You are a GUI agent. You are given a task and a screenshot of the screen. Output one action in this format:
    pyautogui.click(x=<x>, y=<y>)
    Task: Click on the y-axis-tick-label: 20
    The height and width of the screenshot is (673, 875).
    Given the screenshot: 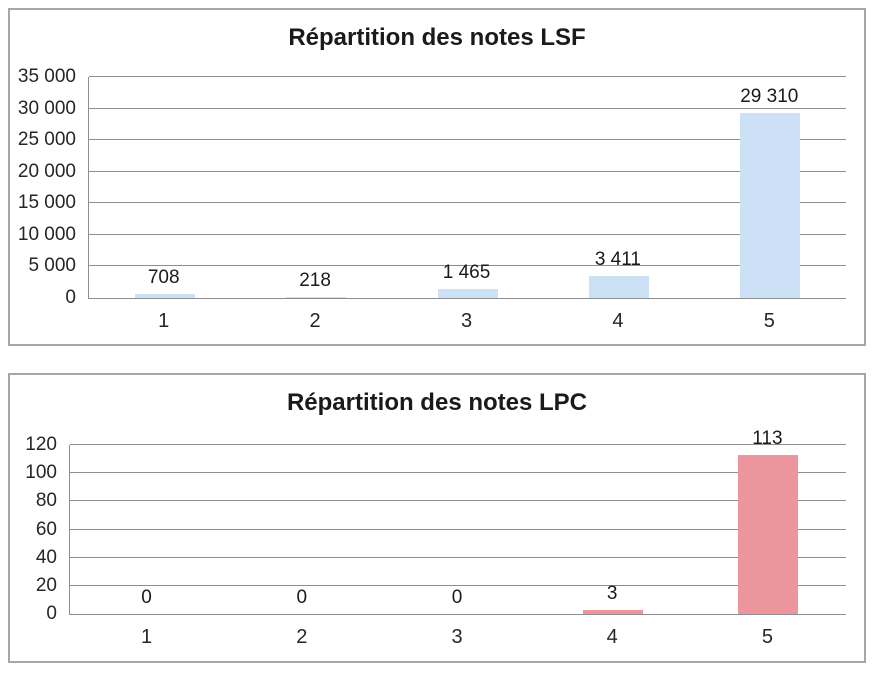 What is the action you would take?
    pyautogui.click(x=46, y=585)
    